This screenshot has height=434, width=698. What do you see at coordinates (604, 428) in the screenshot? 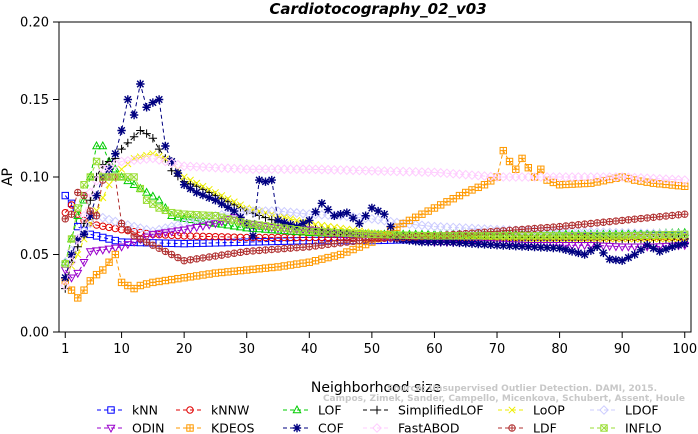
I see `legend-marker-inflo` at bounding box center [604, 428].